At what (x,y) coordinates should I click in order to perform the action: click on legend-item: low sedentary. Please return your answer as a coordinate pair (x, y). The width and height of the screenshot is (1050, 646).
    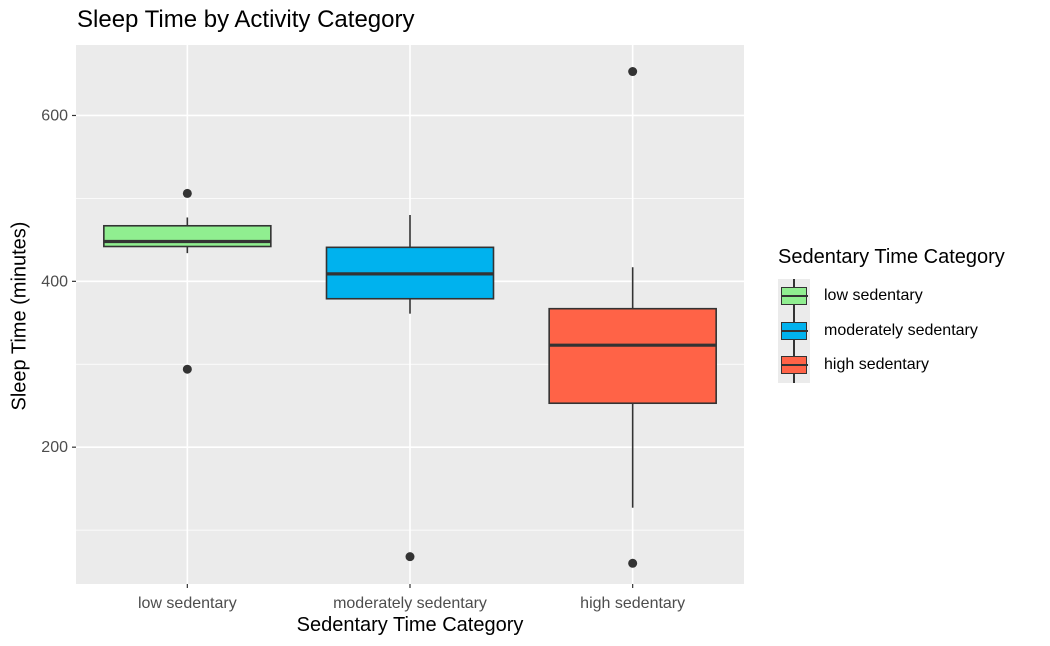
    Looking at the image, I should click on (891, 296).